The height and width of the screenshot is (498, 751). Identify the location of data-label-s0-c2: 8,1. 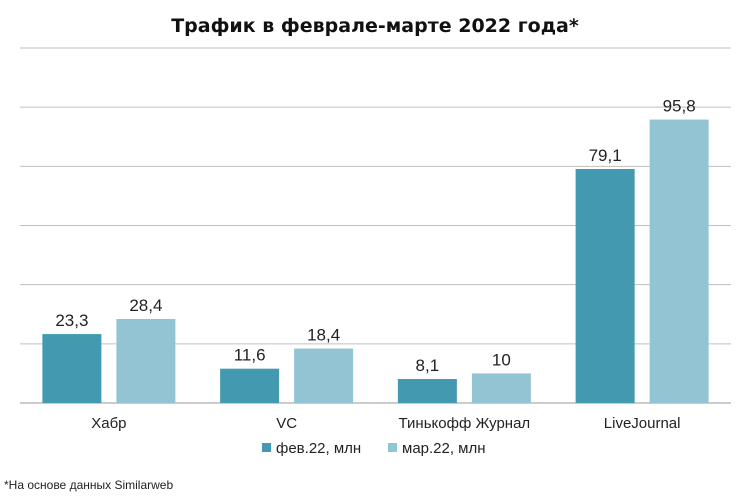
(428, 365).